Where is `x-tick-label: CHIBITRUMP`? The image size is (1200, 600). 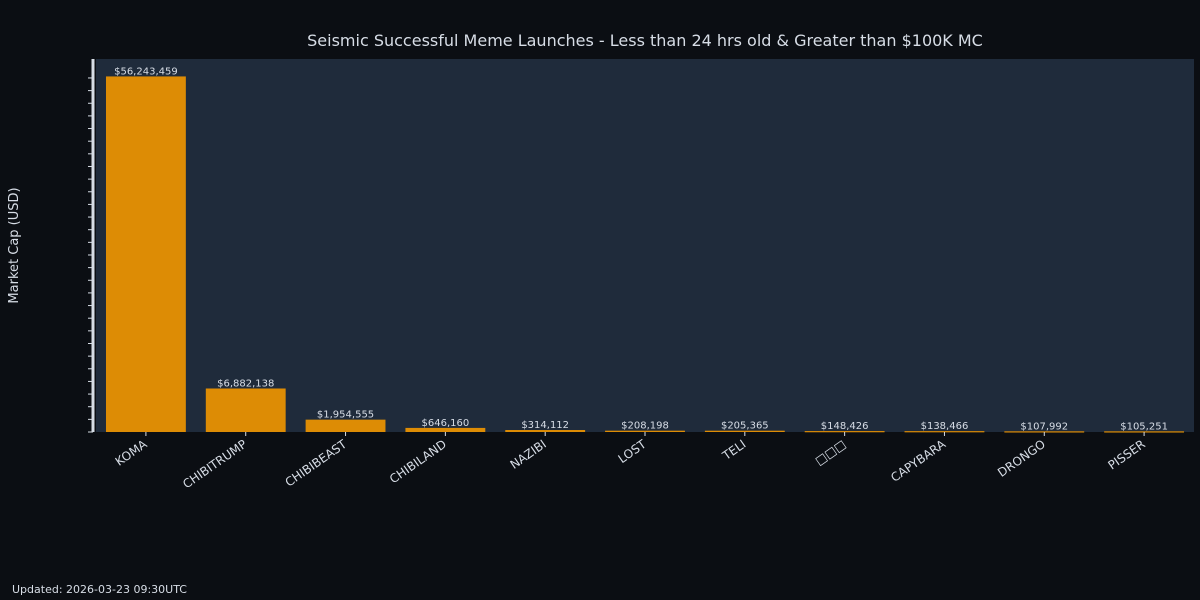 x-tick-label: CHIBITRUMP is located at coordinates (214, 464).